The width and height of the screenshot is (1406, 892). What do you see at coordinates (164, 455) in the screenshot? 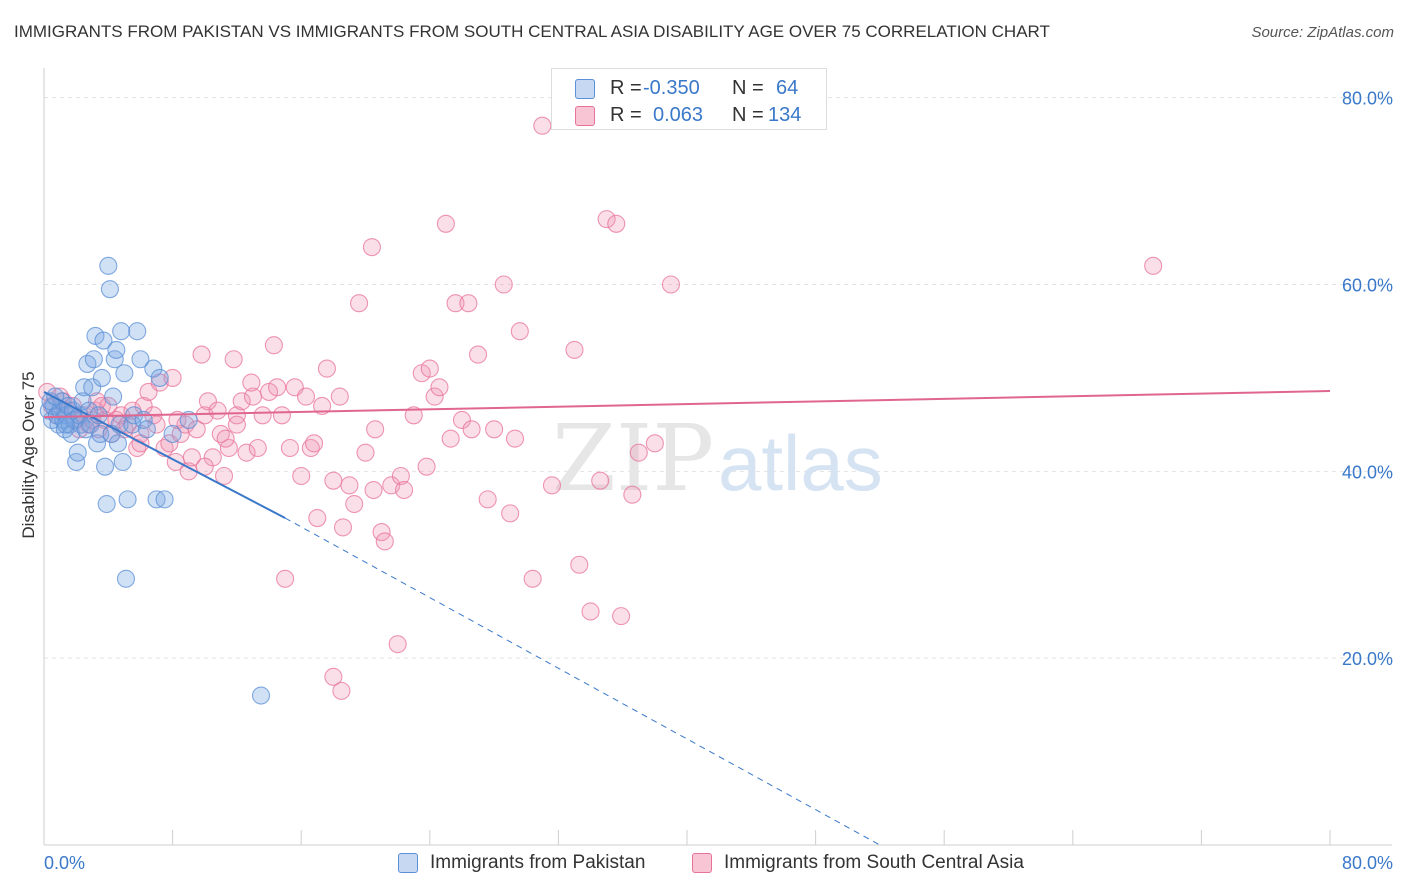
I see `trend-line-pakistan` at bounding box center [164, 455].